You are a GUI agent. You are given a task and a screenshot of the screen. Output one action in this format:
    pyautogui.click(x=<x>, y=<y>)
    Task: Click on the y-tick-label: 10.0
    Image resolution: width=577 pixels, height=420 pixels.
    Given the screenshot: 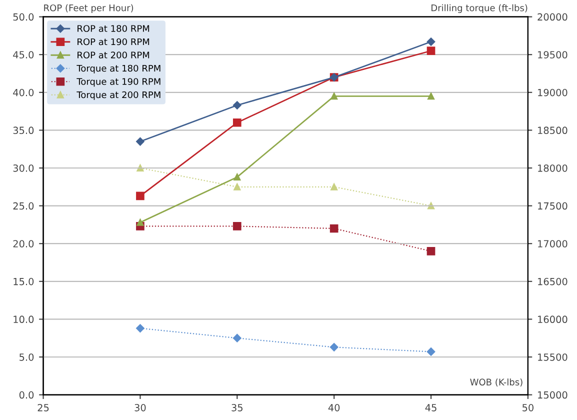 What is the action you would take?
    pyautogui.click(x=24, y=320)
    